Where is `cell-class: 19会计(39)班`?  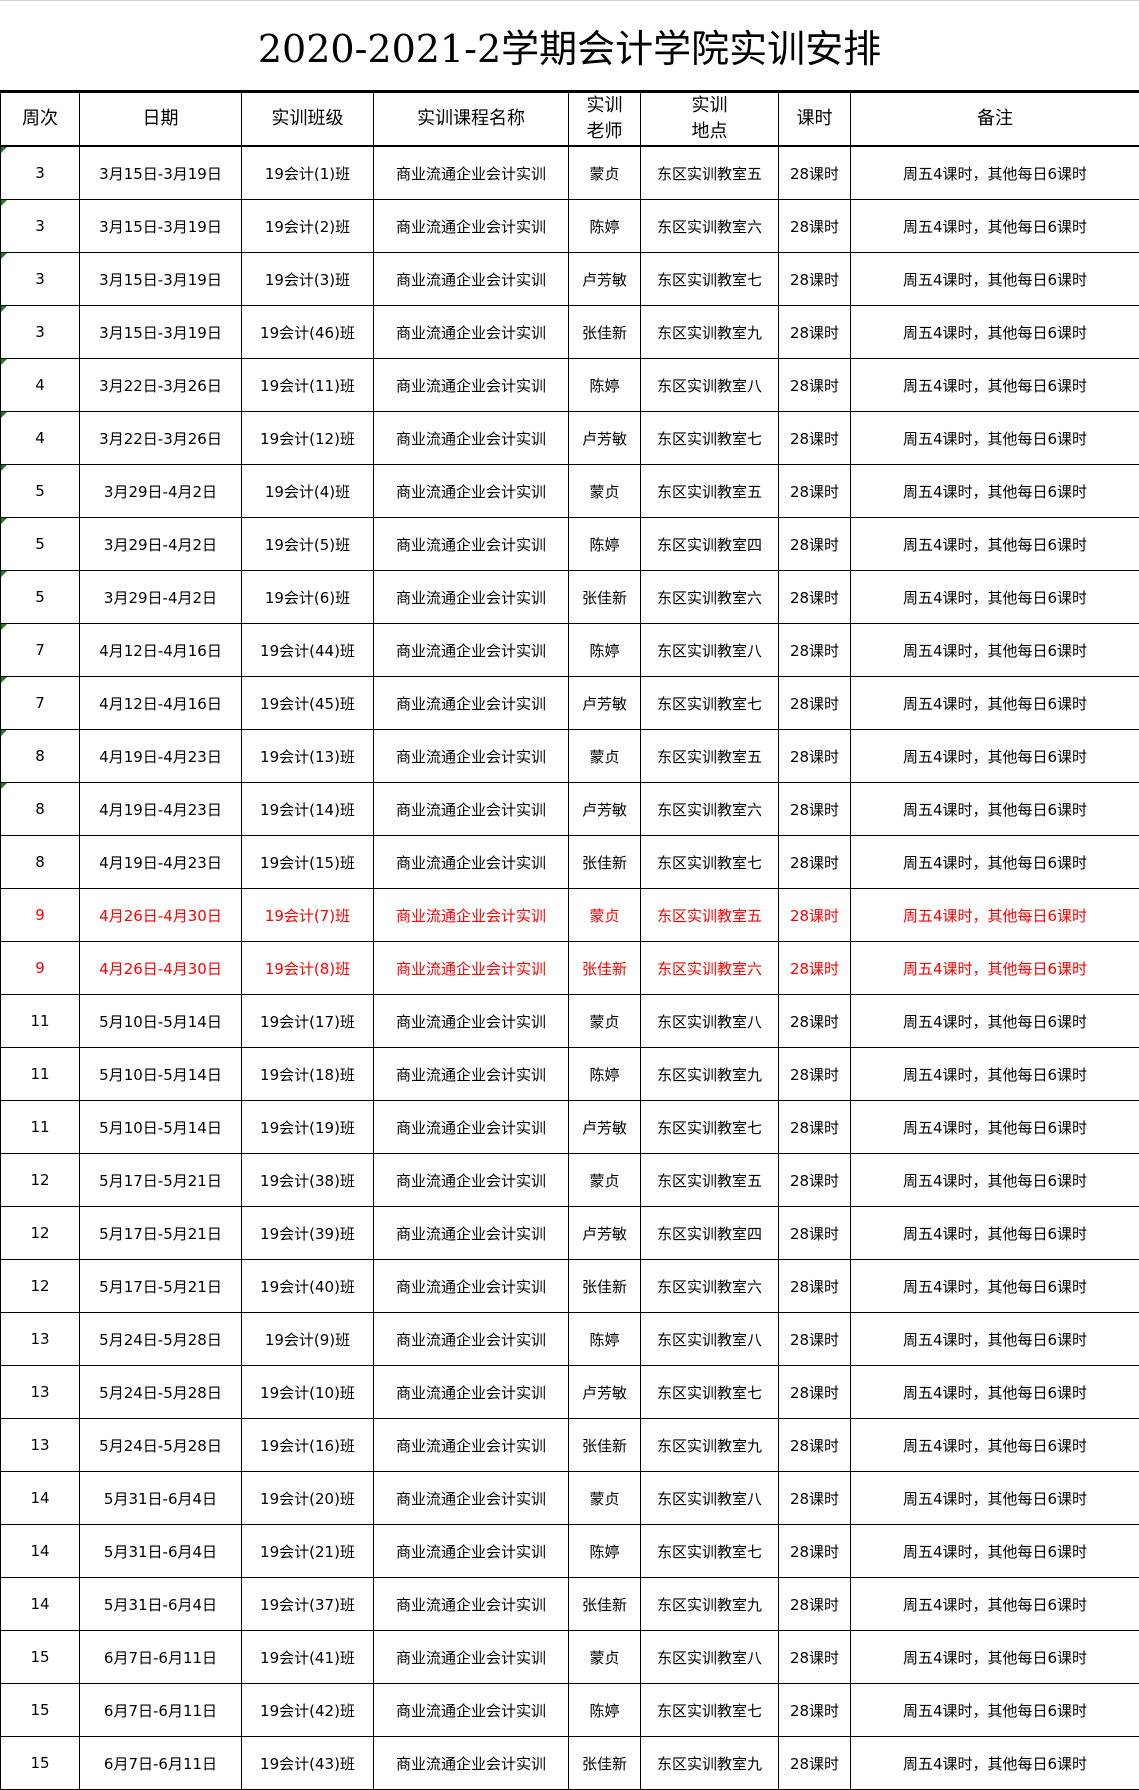
cell-class: 19会计(39)班 is located at coordinates (308, 1233).